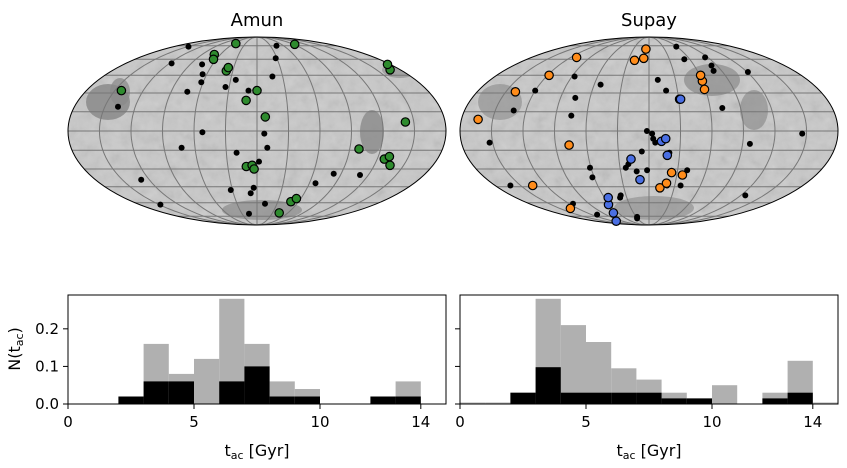 Image resolution: width=847 pixels, height=468 pixels. Describe the element at coordinates (256, 451) in the screenshot. I see `amun-histogram-xlabel: tac [Gyr]` at that location.